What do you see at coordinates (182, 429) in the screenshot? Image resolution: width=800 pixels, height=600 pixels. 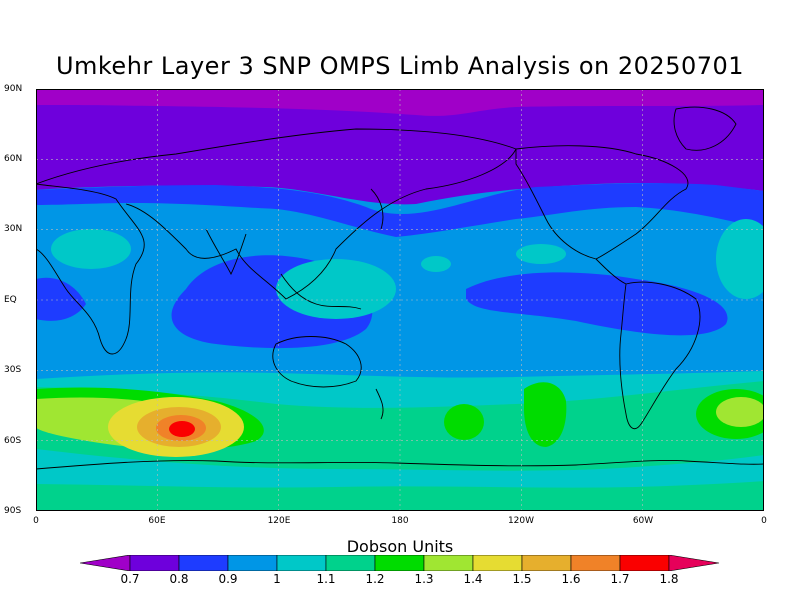 I see `field-red` at bounding box center [182, 429].